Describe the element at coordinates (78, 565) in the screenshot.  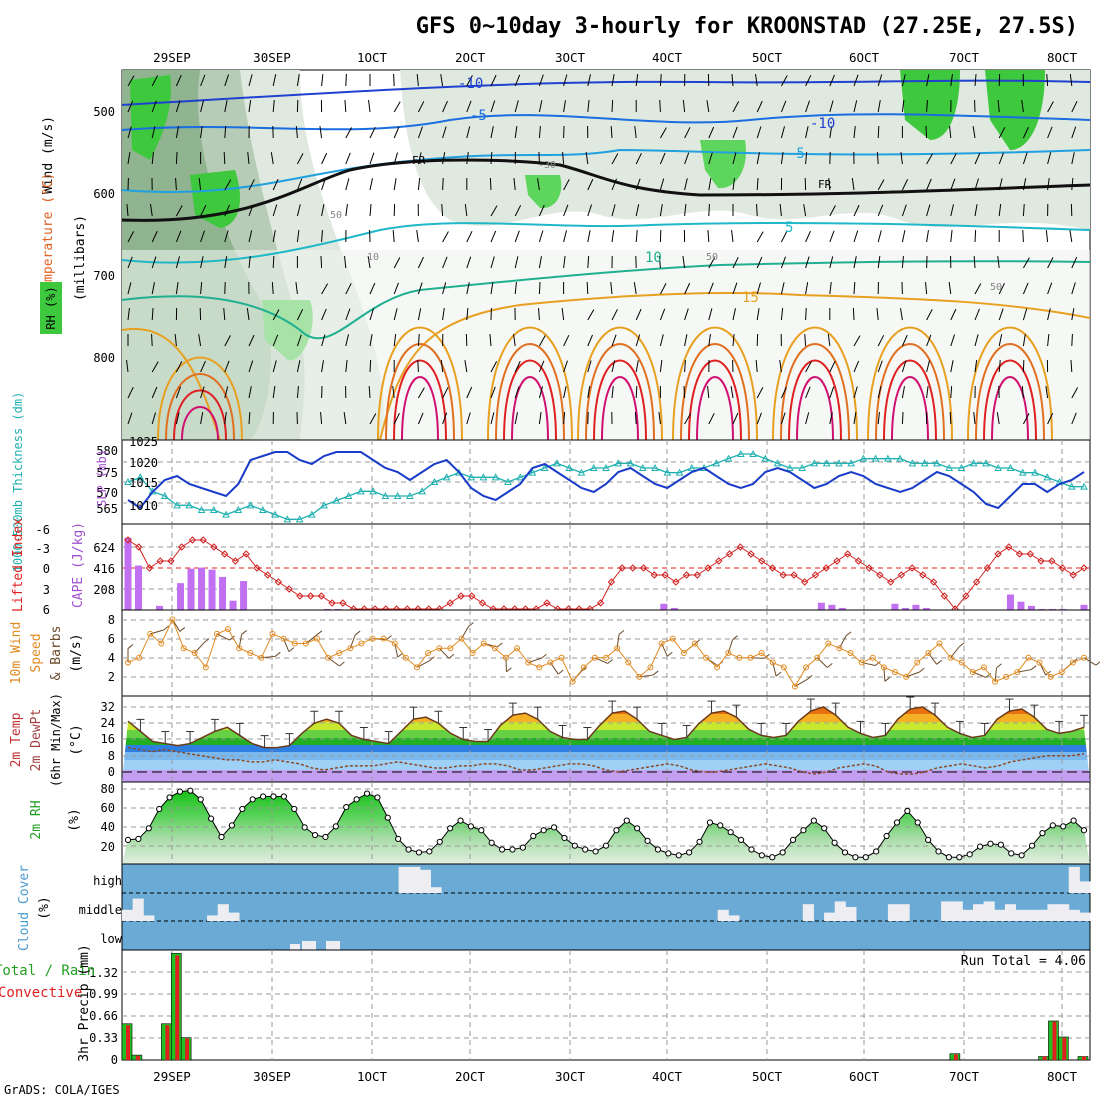
I see `cape-label: CAPE (J/kg)` at that location.